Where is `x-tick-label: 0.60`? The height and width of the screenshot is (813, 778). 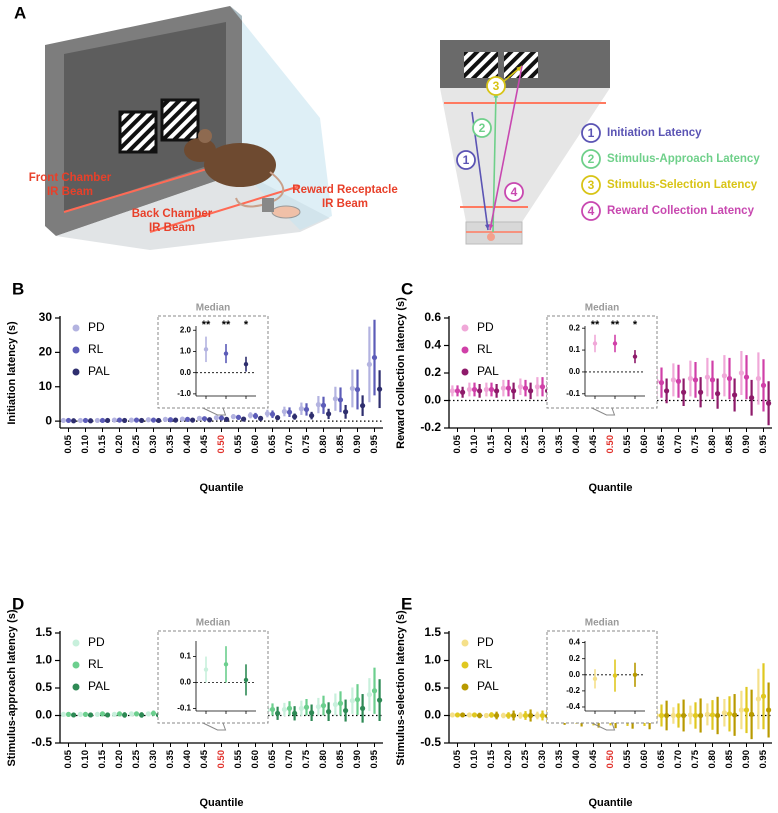
x-tick-label: 0.60 is located at coordinates (644, 759).